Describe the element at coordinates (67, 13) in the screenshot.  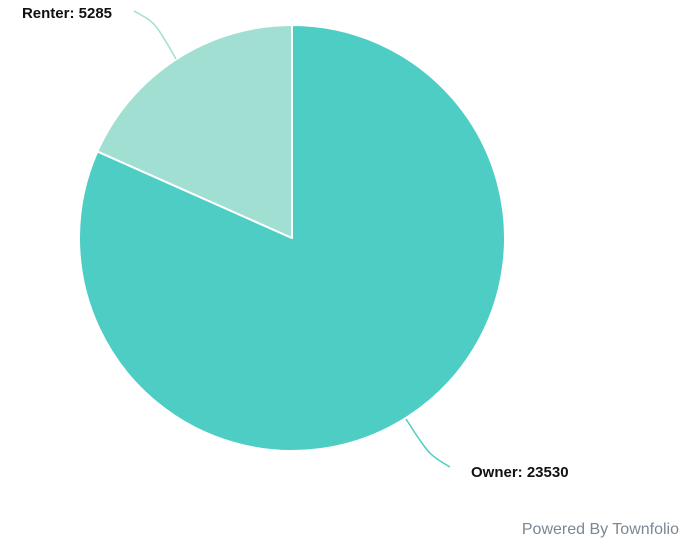
I see `data-label-renter: Renter: 5285` at that location.